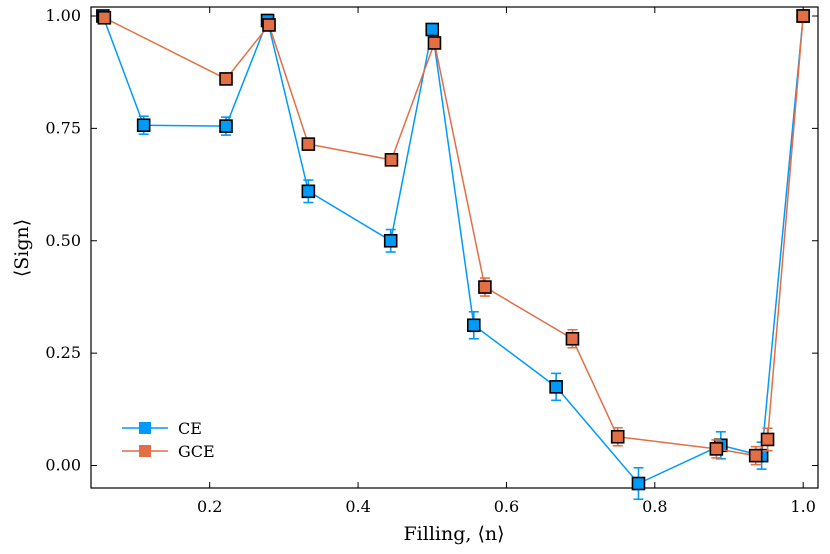 The width and height of the screenshot is (830, 554). Describe the element at coordinates (506, 506) in the screenshot. I see `x-tick-label: 0.6` at that location.